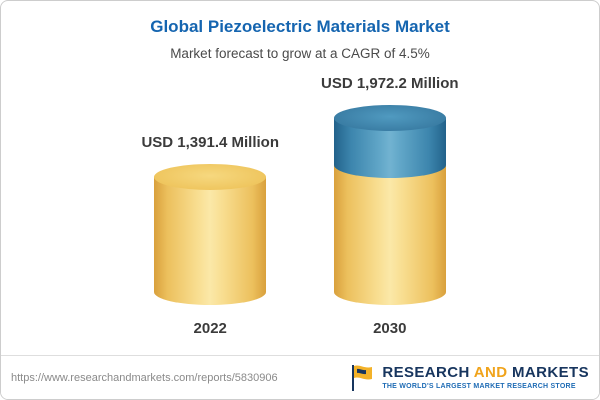 Image resolution: width=600 pixels, height=400 pixels. I want to click on logo-word-and: AND, so click(490, 372).